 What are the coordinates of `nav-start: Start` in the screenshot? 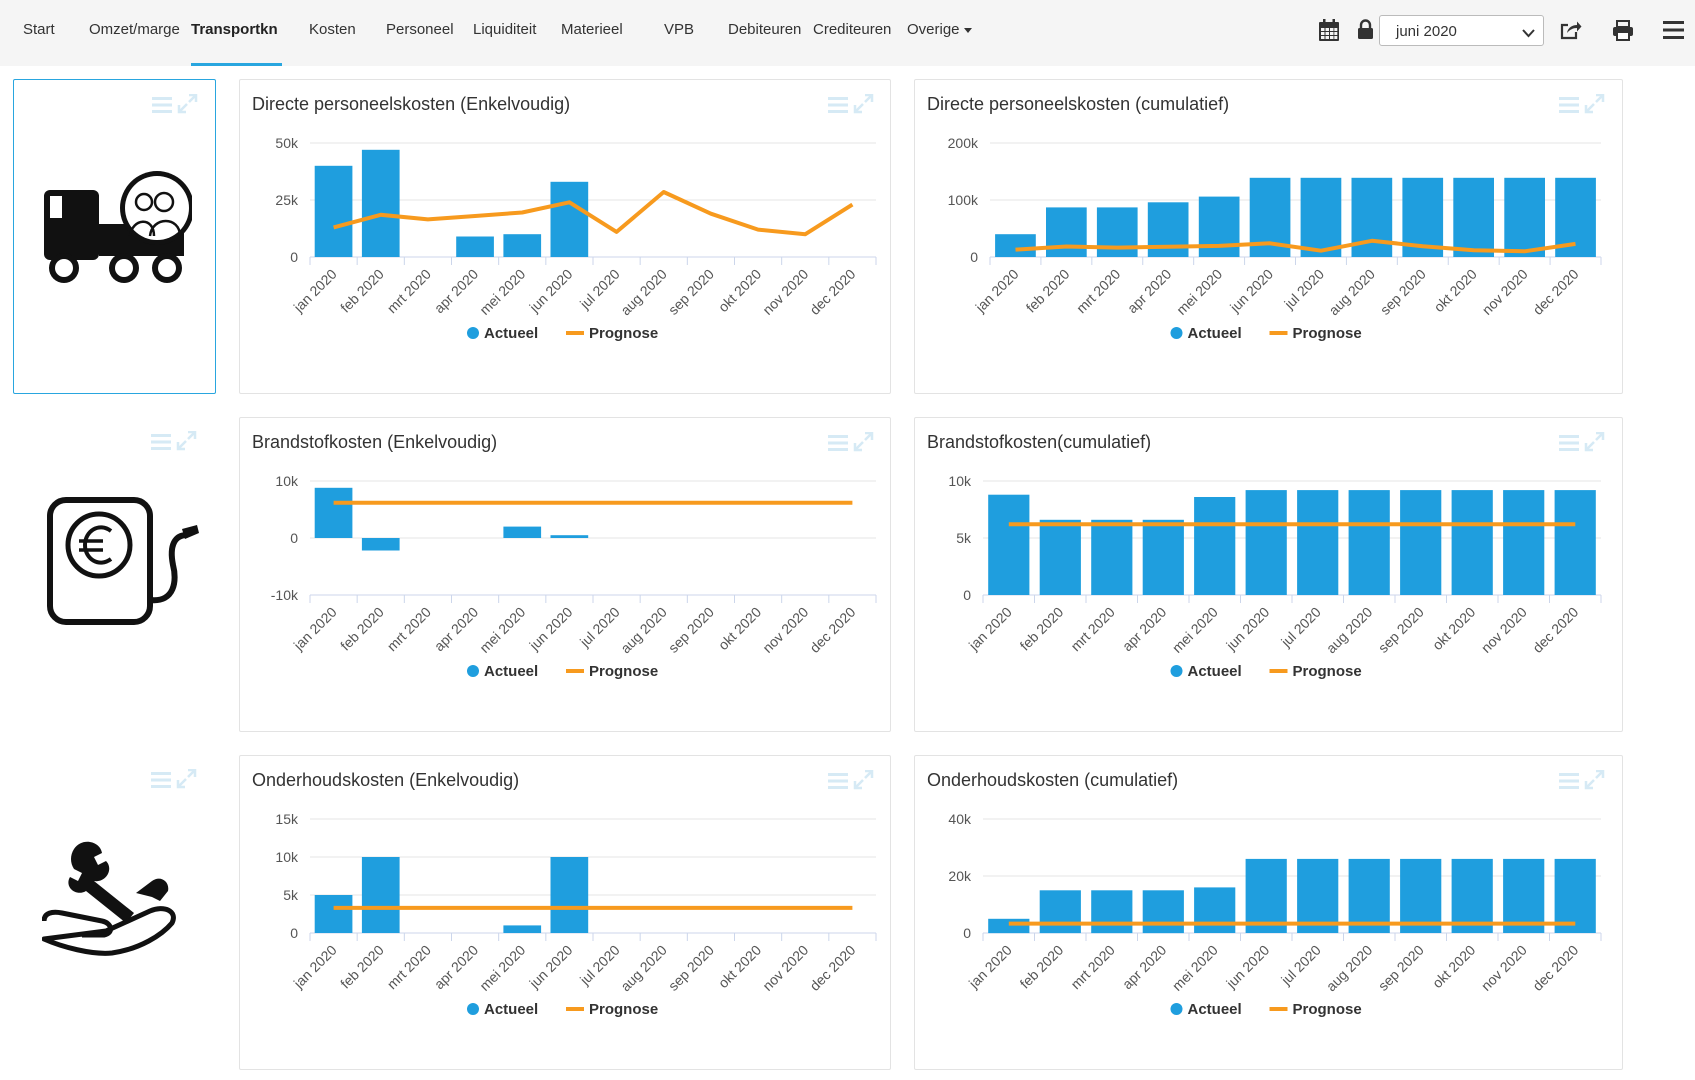 It's located at (39, 29).